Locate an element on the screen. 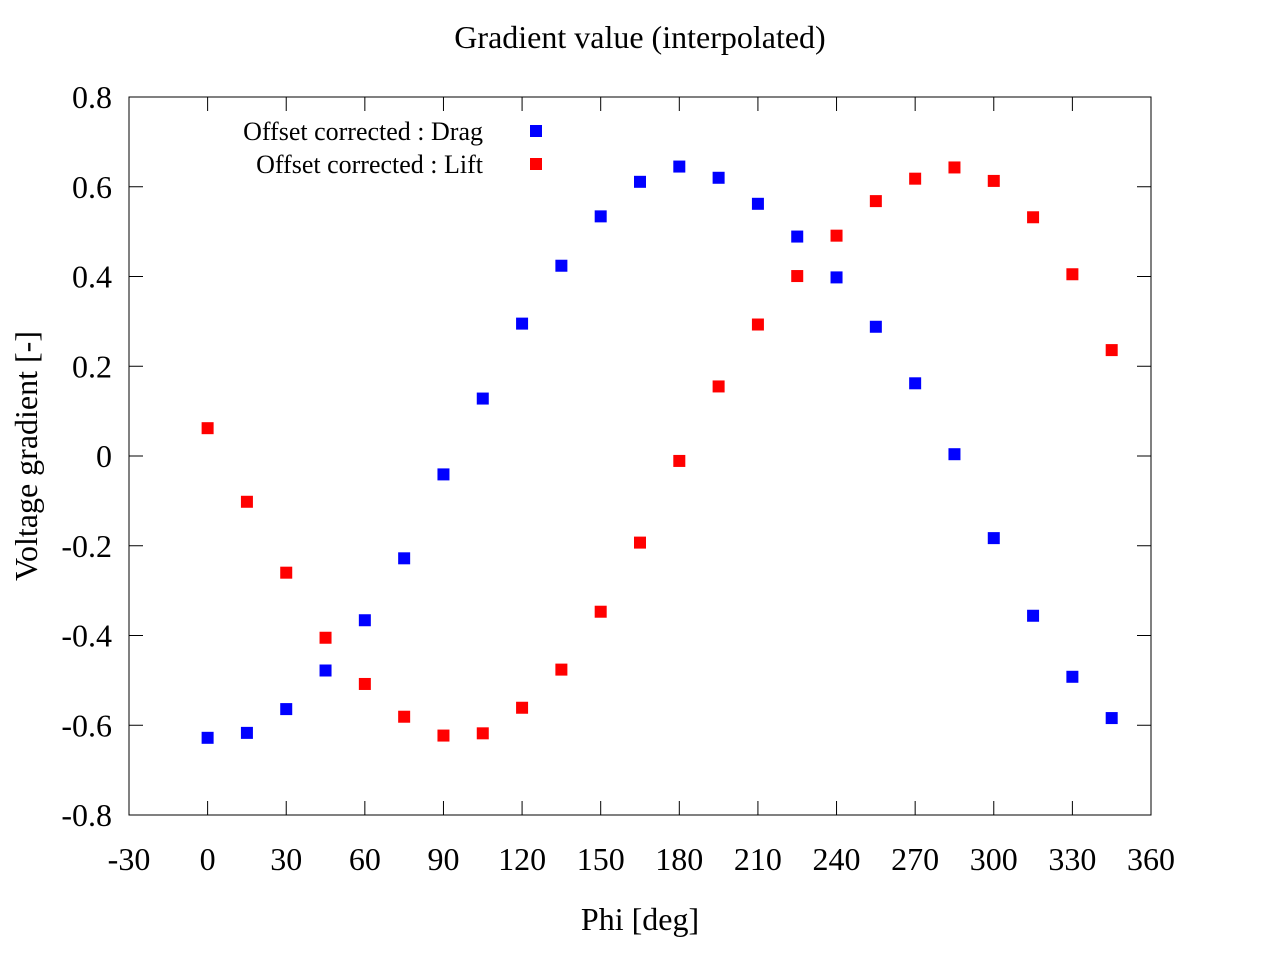 The width and height of the screenshot is (1280, 960). x-tick-label: 90 is located at coordinates (443, 859).